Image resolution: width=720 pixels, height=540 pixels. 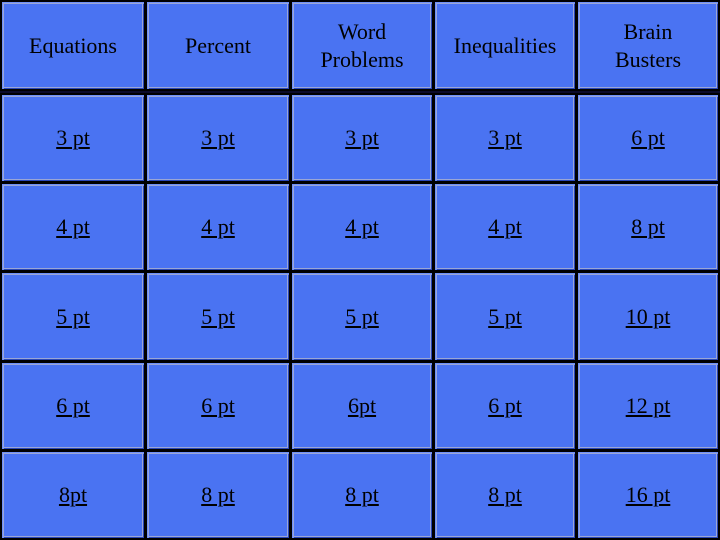 What do you see at coordinates (505, 406) in the screenshot?
I see `tile-inequalities-row4: 6 pt` at bounding box center [505, 406].